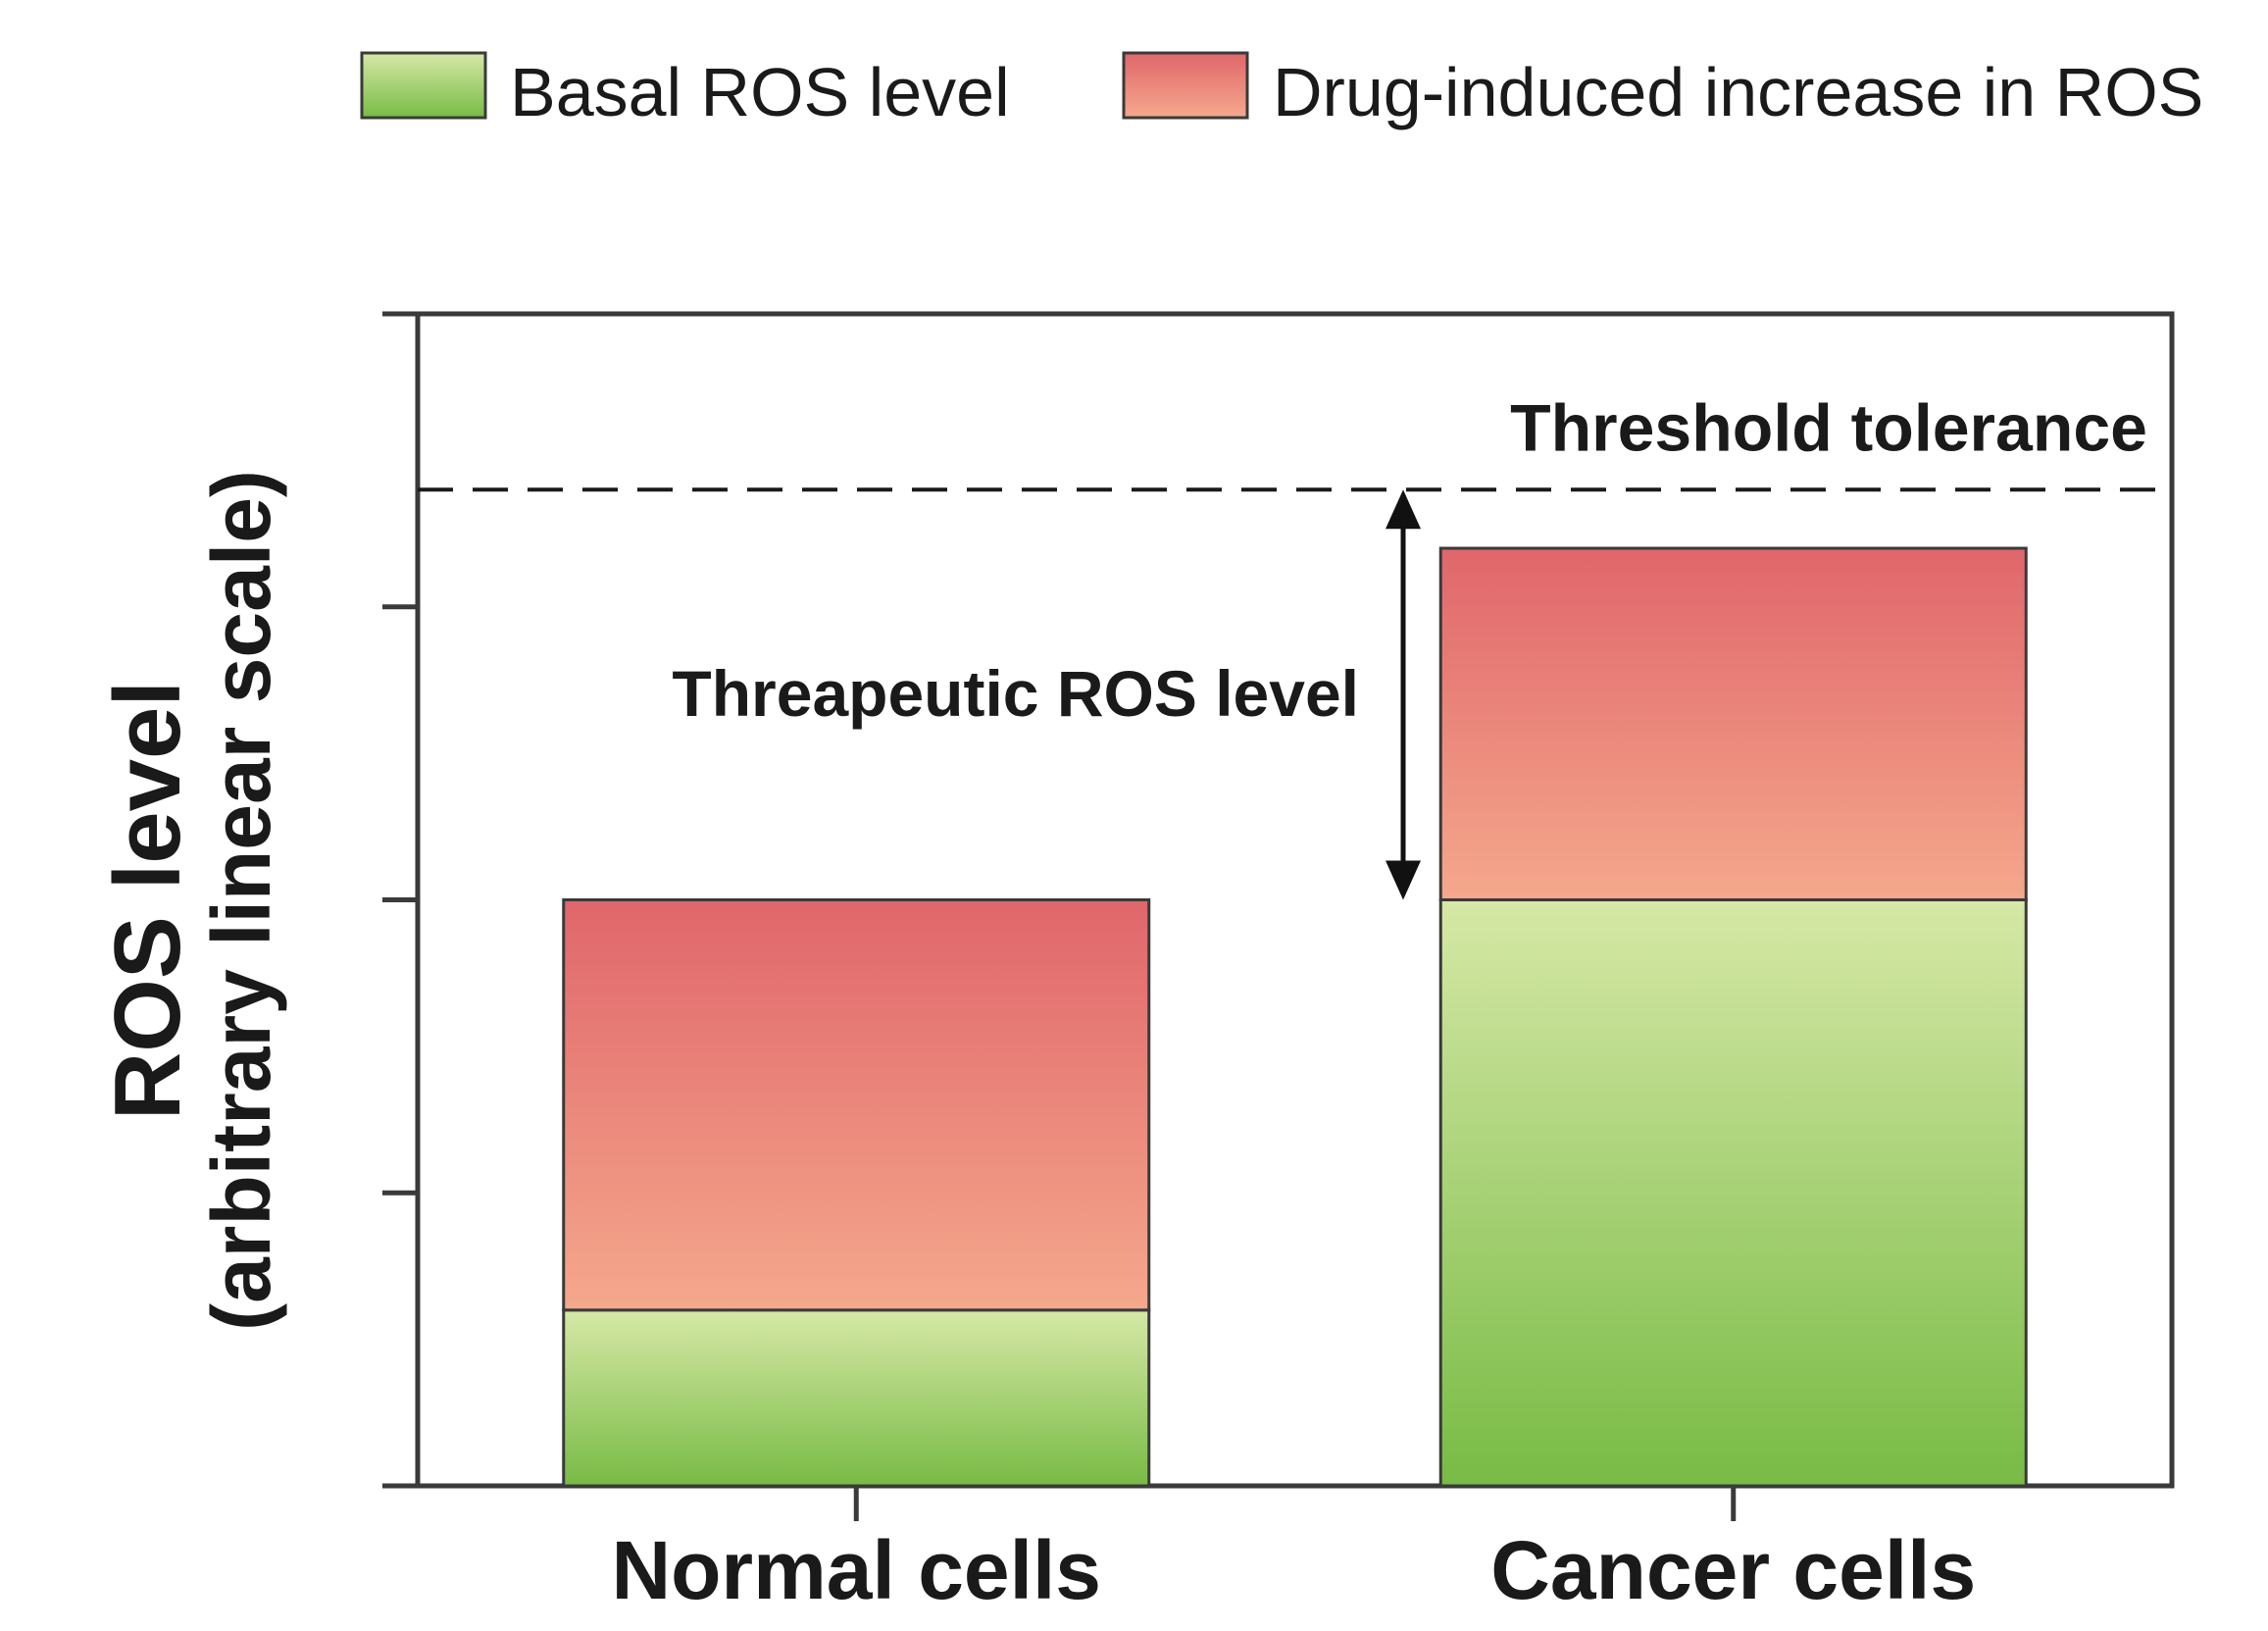 The height and width of the screenshot is (1631, 2268). What do you see at coordinates (1733, 1570) in the screenshot?
I see `x-tick-label-cancer-cells: Cancer cells` at bounding box center [1733, 1570].